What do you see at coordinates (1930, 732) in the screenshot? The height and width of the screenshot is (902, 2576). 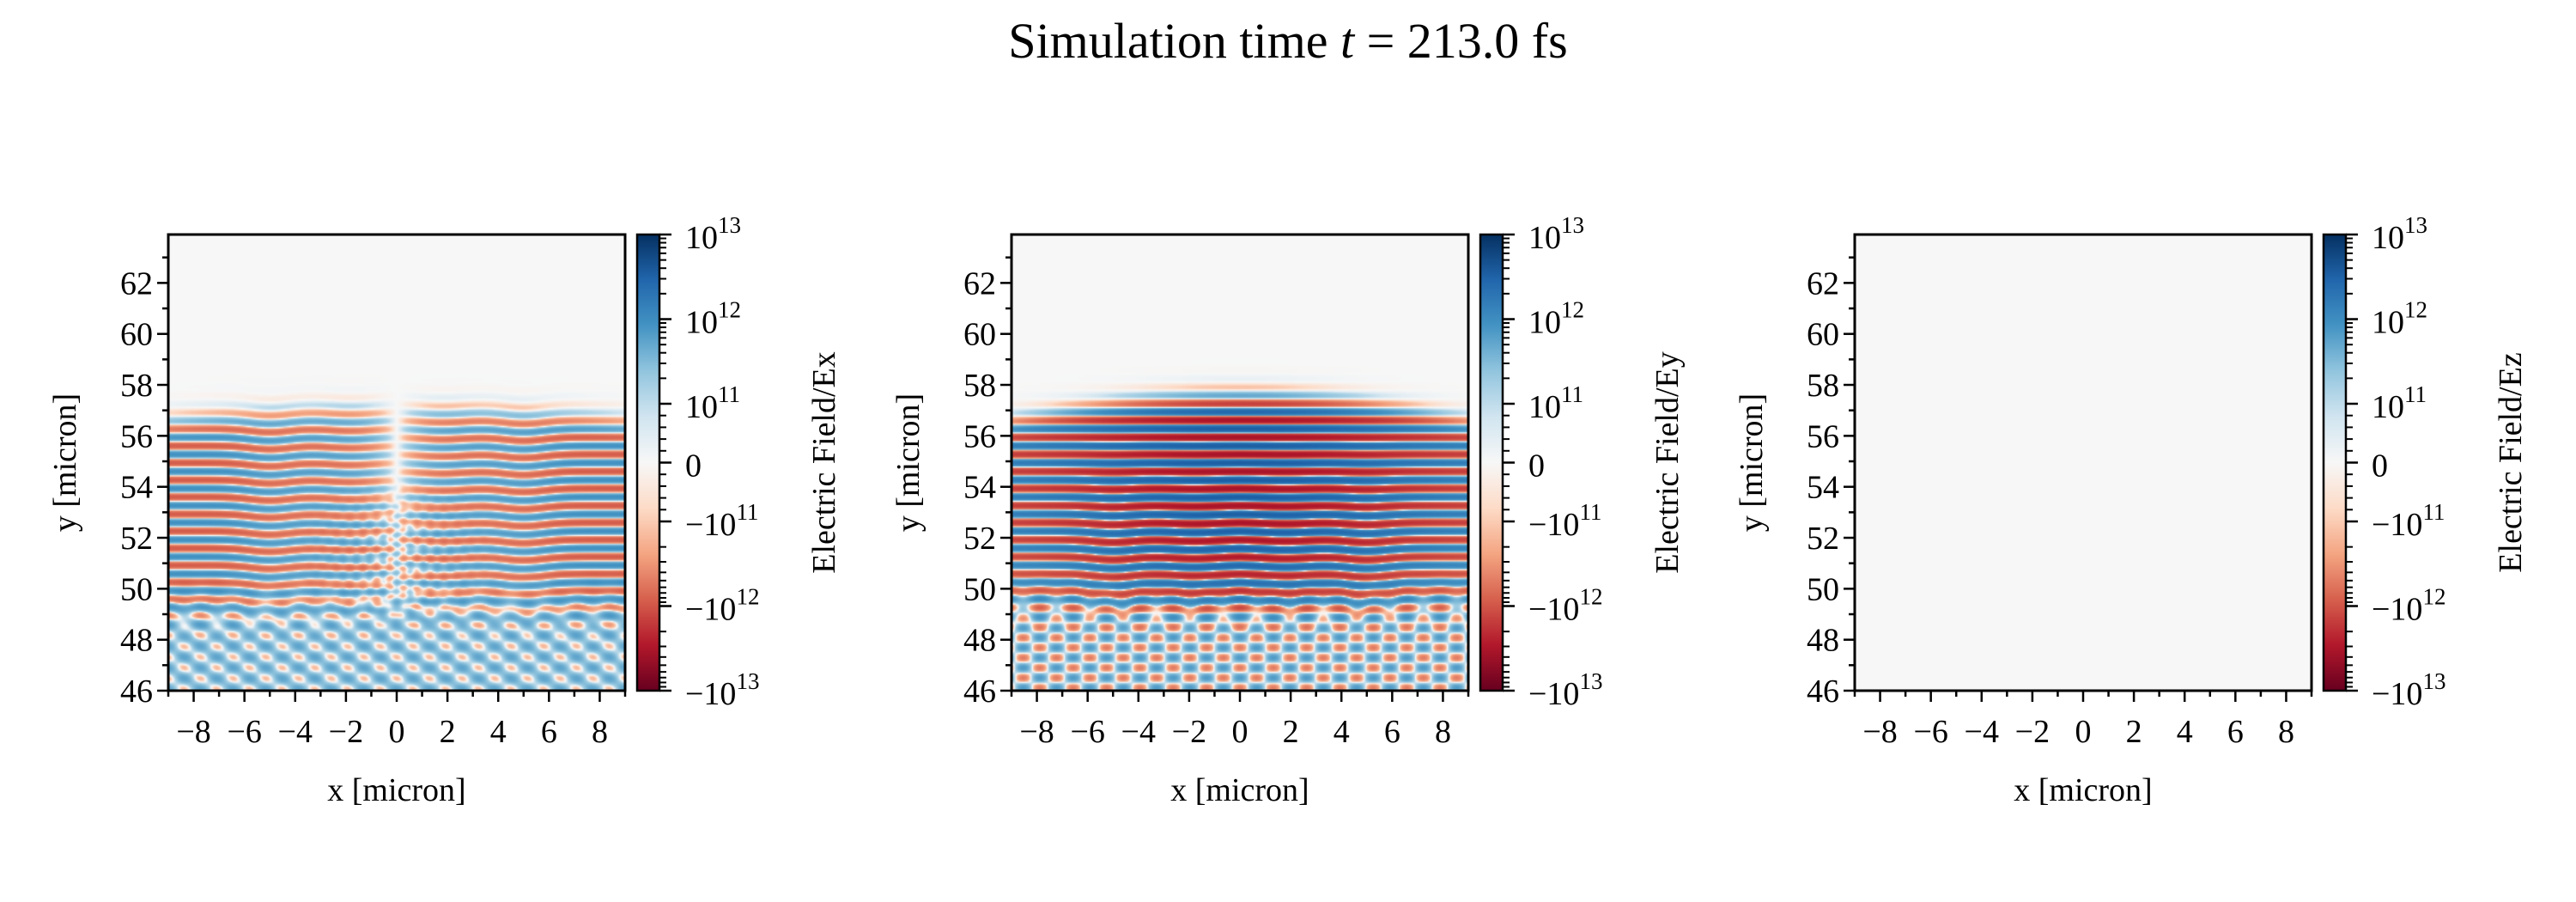 I see `x-tick-label: −6` at bounding box center [1930, 732].